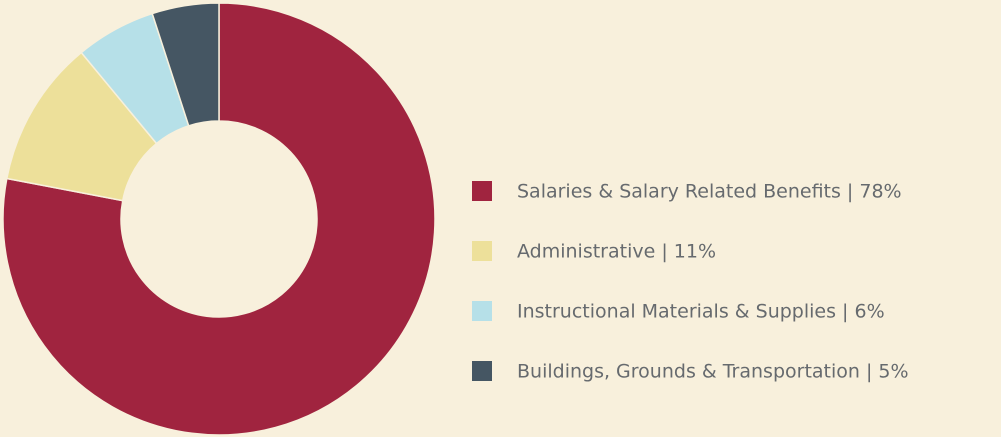 The width and height of the screenshot is (1001, 437). Describe the element at coordinates (185, 64) in the screenshot. I see `donut-slice` at that location.